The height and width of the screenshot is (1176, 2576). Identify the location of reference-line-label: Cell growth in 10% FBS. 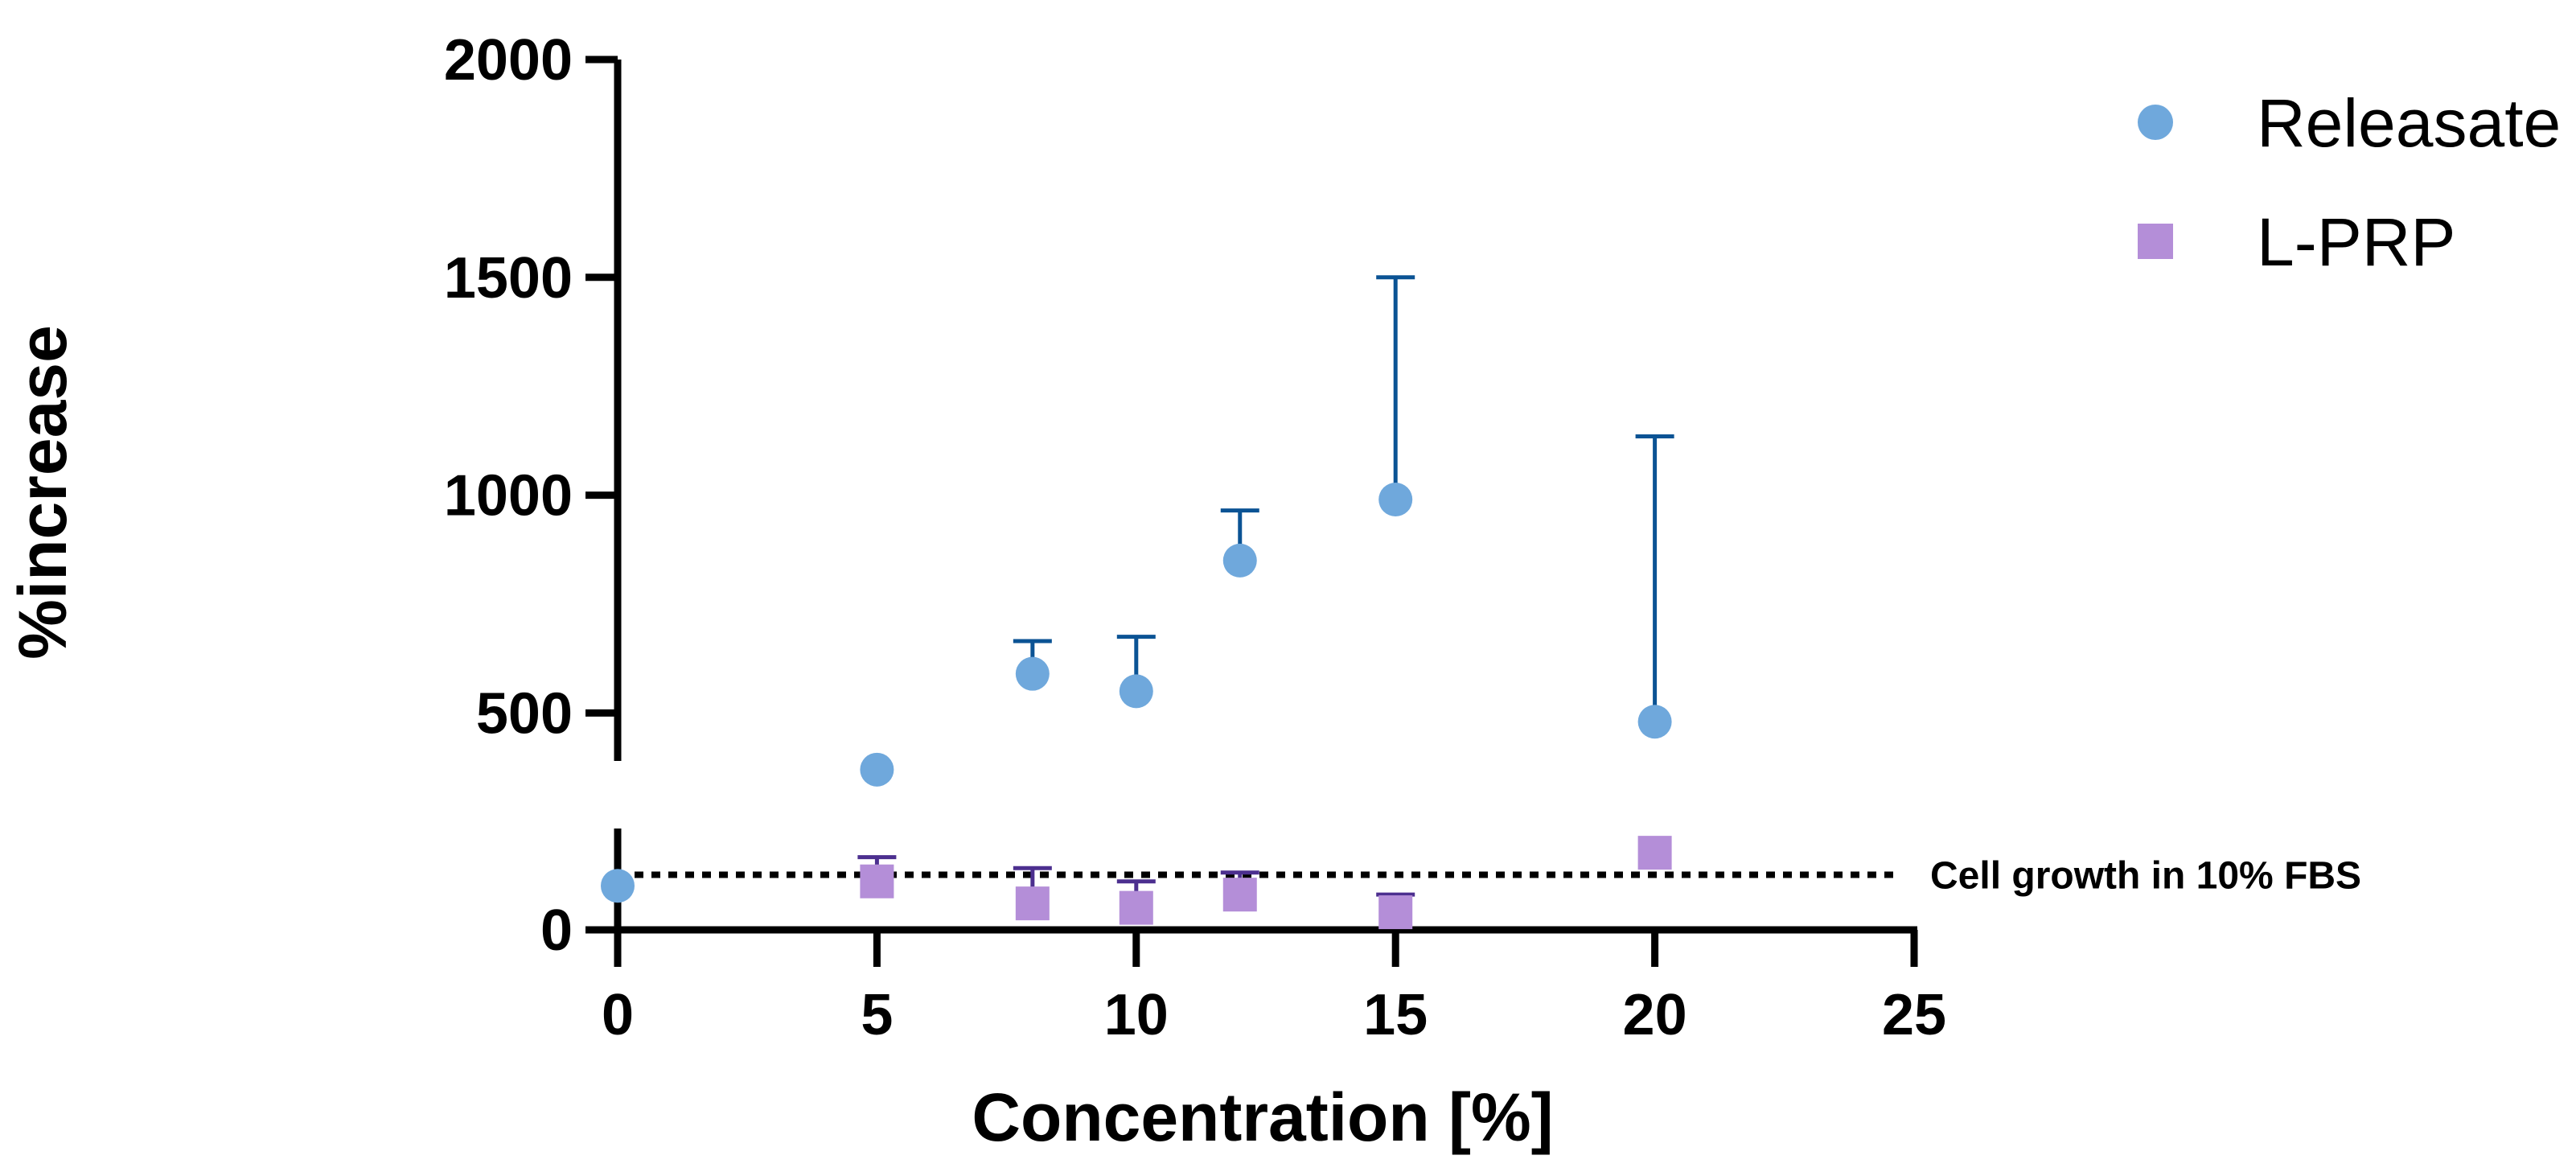
(2145, 877).